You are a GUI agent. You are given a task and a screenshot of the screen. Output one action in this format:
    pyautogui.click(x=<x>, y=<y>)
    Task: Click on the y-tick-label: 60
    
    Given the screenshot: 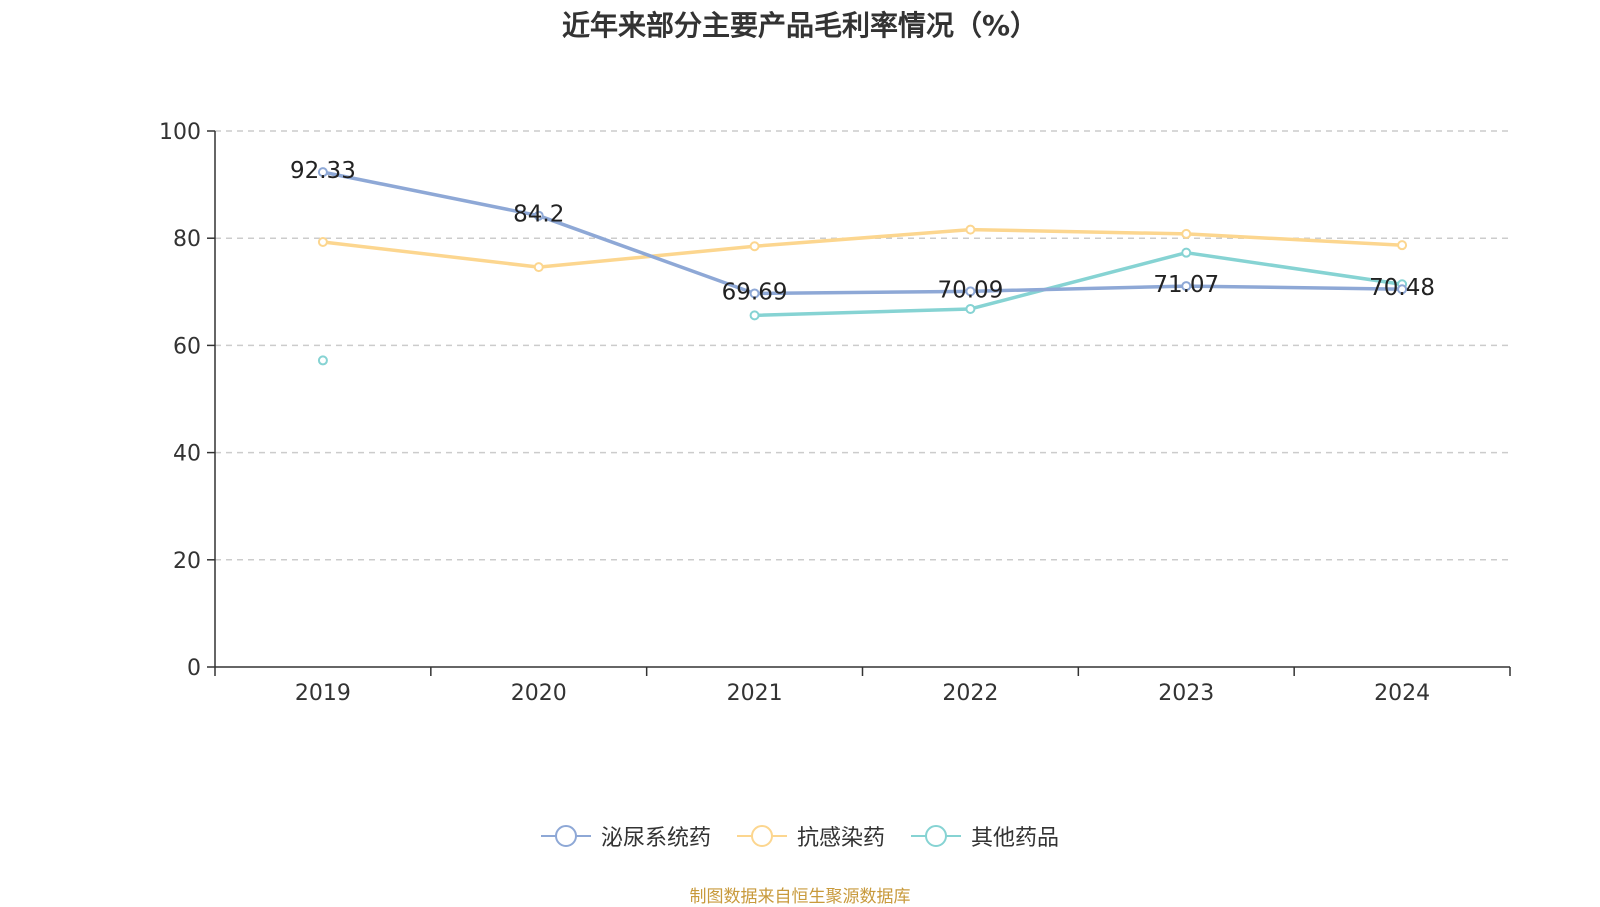 What is the action you would take?
    pyautogui.click(x=187, y=346)
    